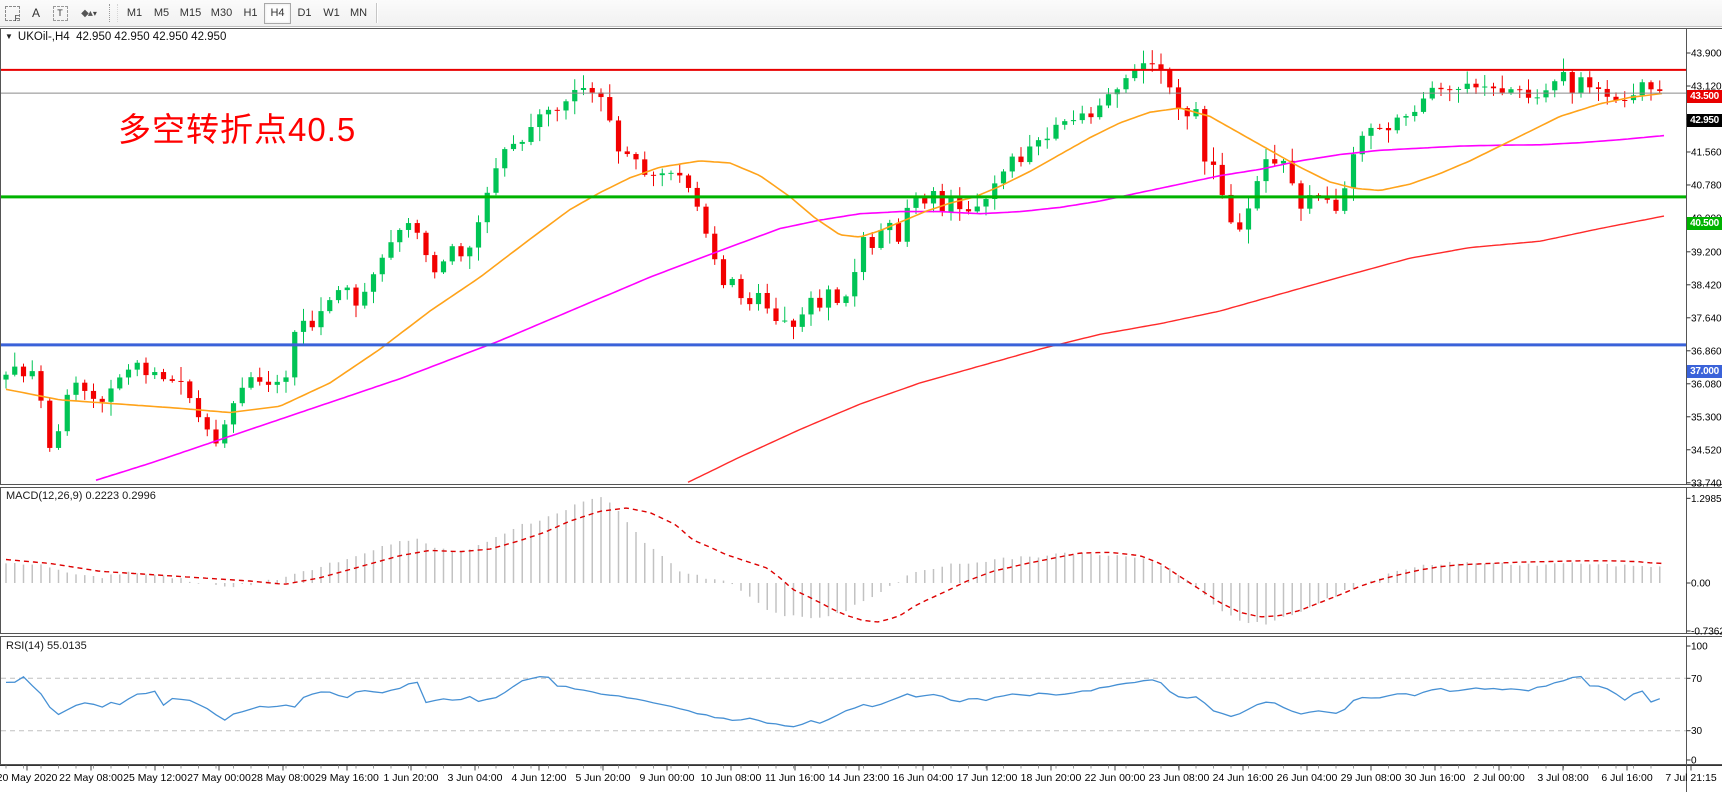 The height and width of the screenshot is (792, 1722). What do you see at coordinates (219, 778) in the screenshot?
I see `time-axis-label: 27 May 00:00` at bounding box center [219, 778].